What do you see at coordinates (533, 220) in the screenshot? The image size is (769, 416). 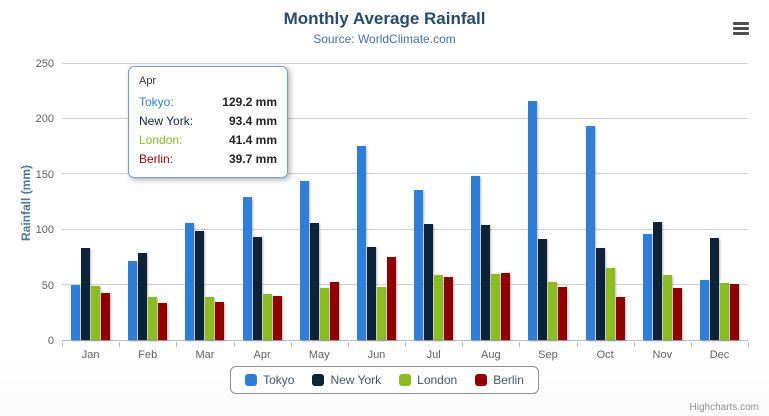 I see `bar-tokyo-sep` at bounding box center [533, 220].